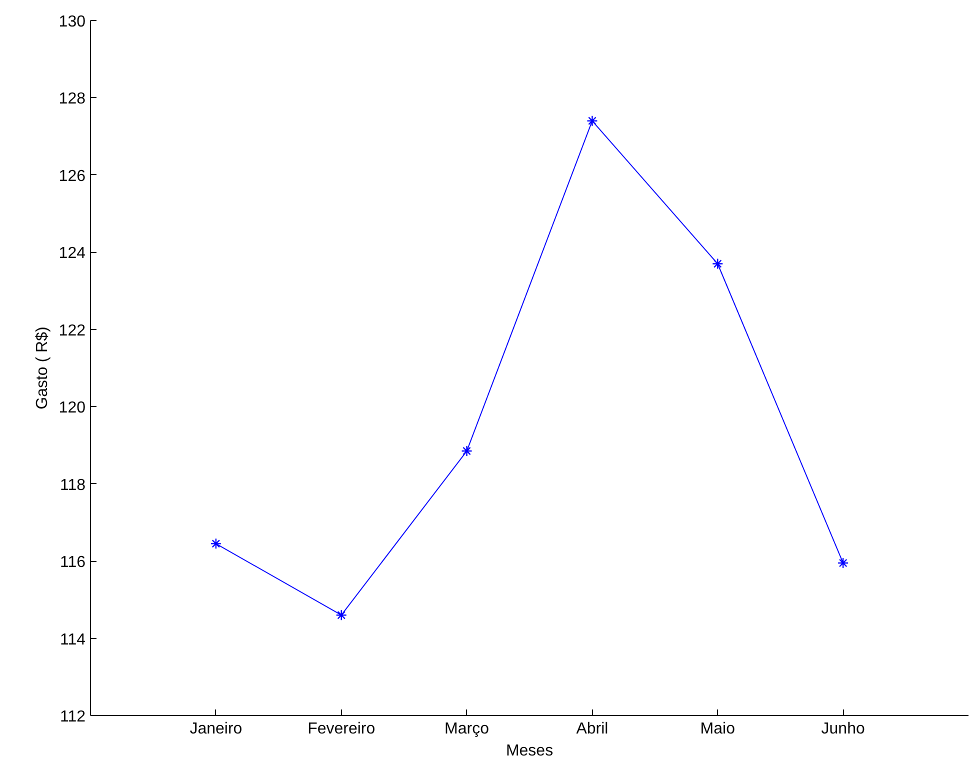  Describe the element at coordinates (718, 729) in the screenshot. I see `x-tick-label: Maio` at that location.